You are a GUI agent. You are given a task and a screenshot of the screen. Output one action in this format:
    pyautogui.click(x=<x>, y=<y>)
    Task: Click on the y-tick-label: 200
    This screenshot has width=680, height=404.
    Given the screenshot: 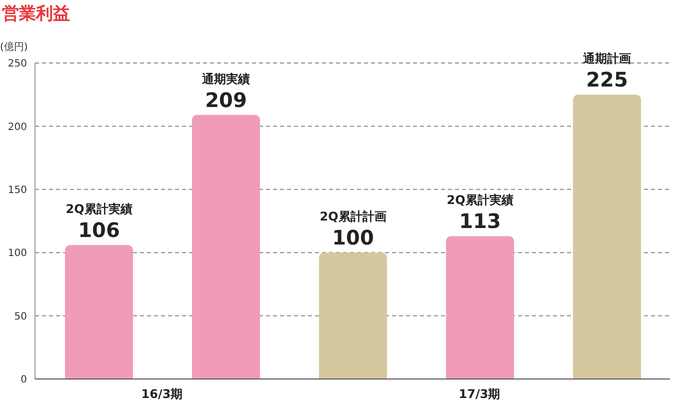 What is the action you would take?
    pyautogui.click(x=17, y=127)
    